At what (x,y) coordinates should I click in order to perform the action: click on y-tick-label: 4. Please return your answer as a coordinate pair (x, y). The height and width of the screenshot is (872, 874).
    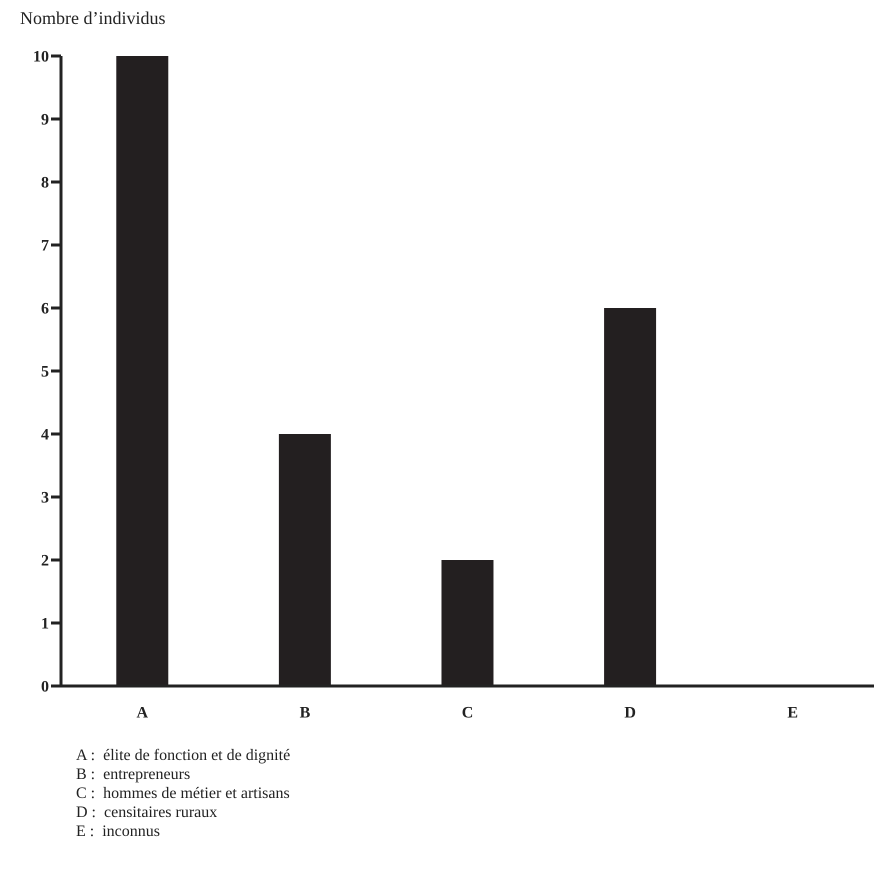
    Looking at the image, I should click on (45, 435).